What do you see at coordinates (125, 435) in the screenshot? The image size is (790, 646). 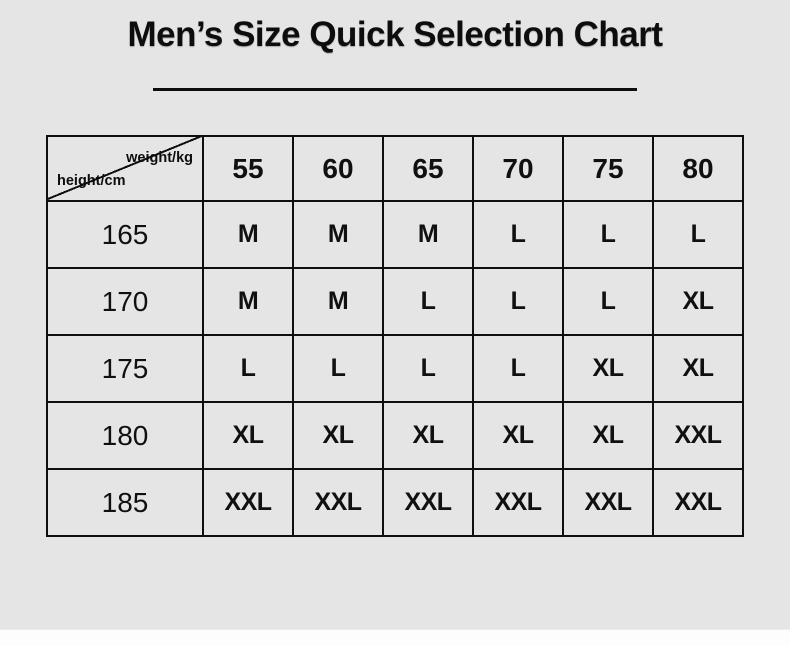 I see `height-row-header: 180` at bounding box center [125, 435].